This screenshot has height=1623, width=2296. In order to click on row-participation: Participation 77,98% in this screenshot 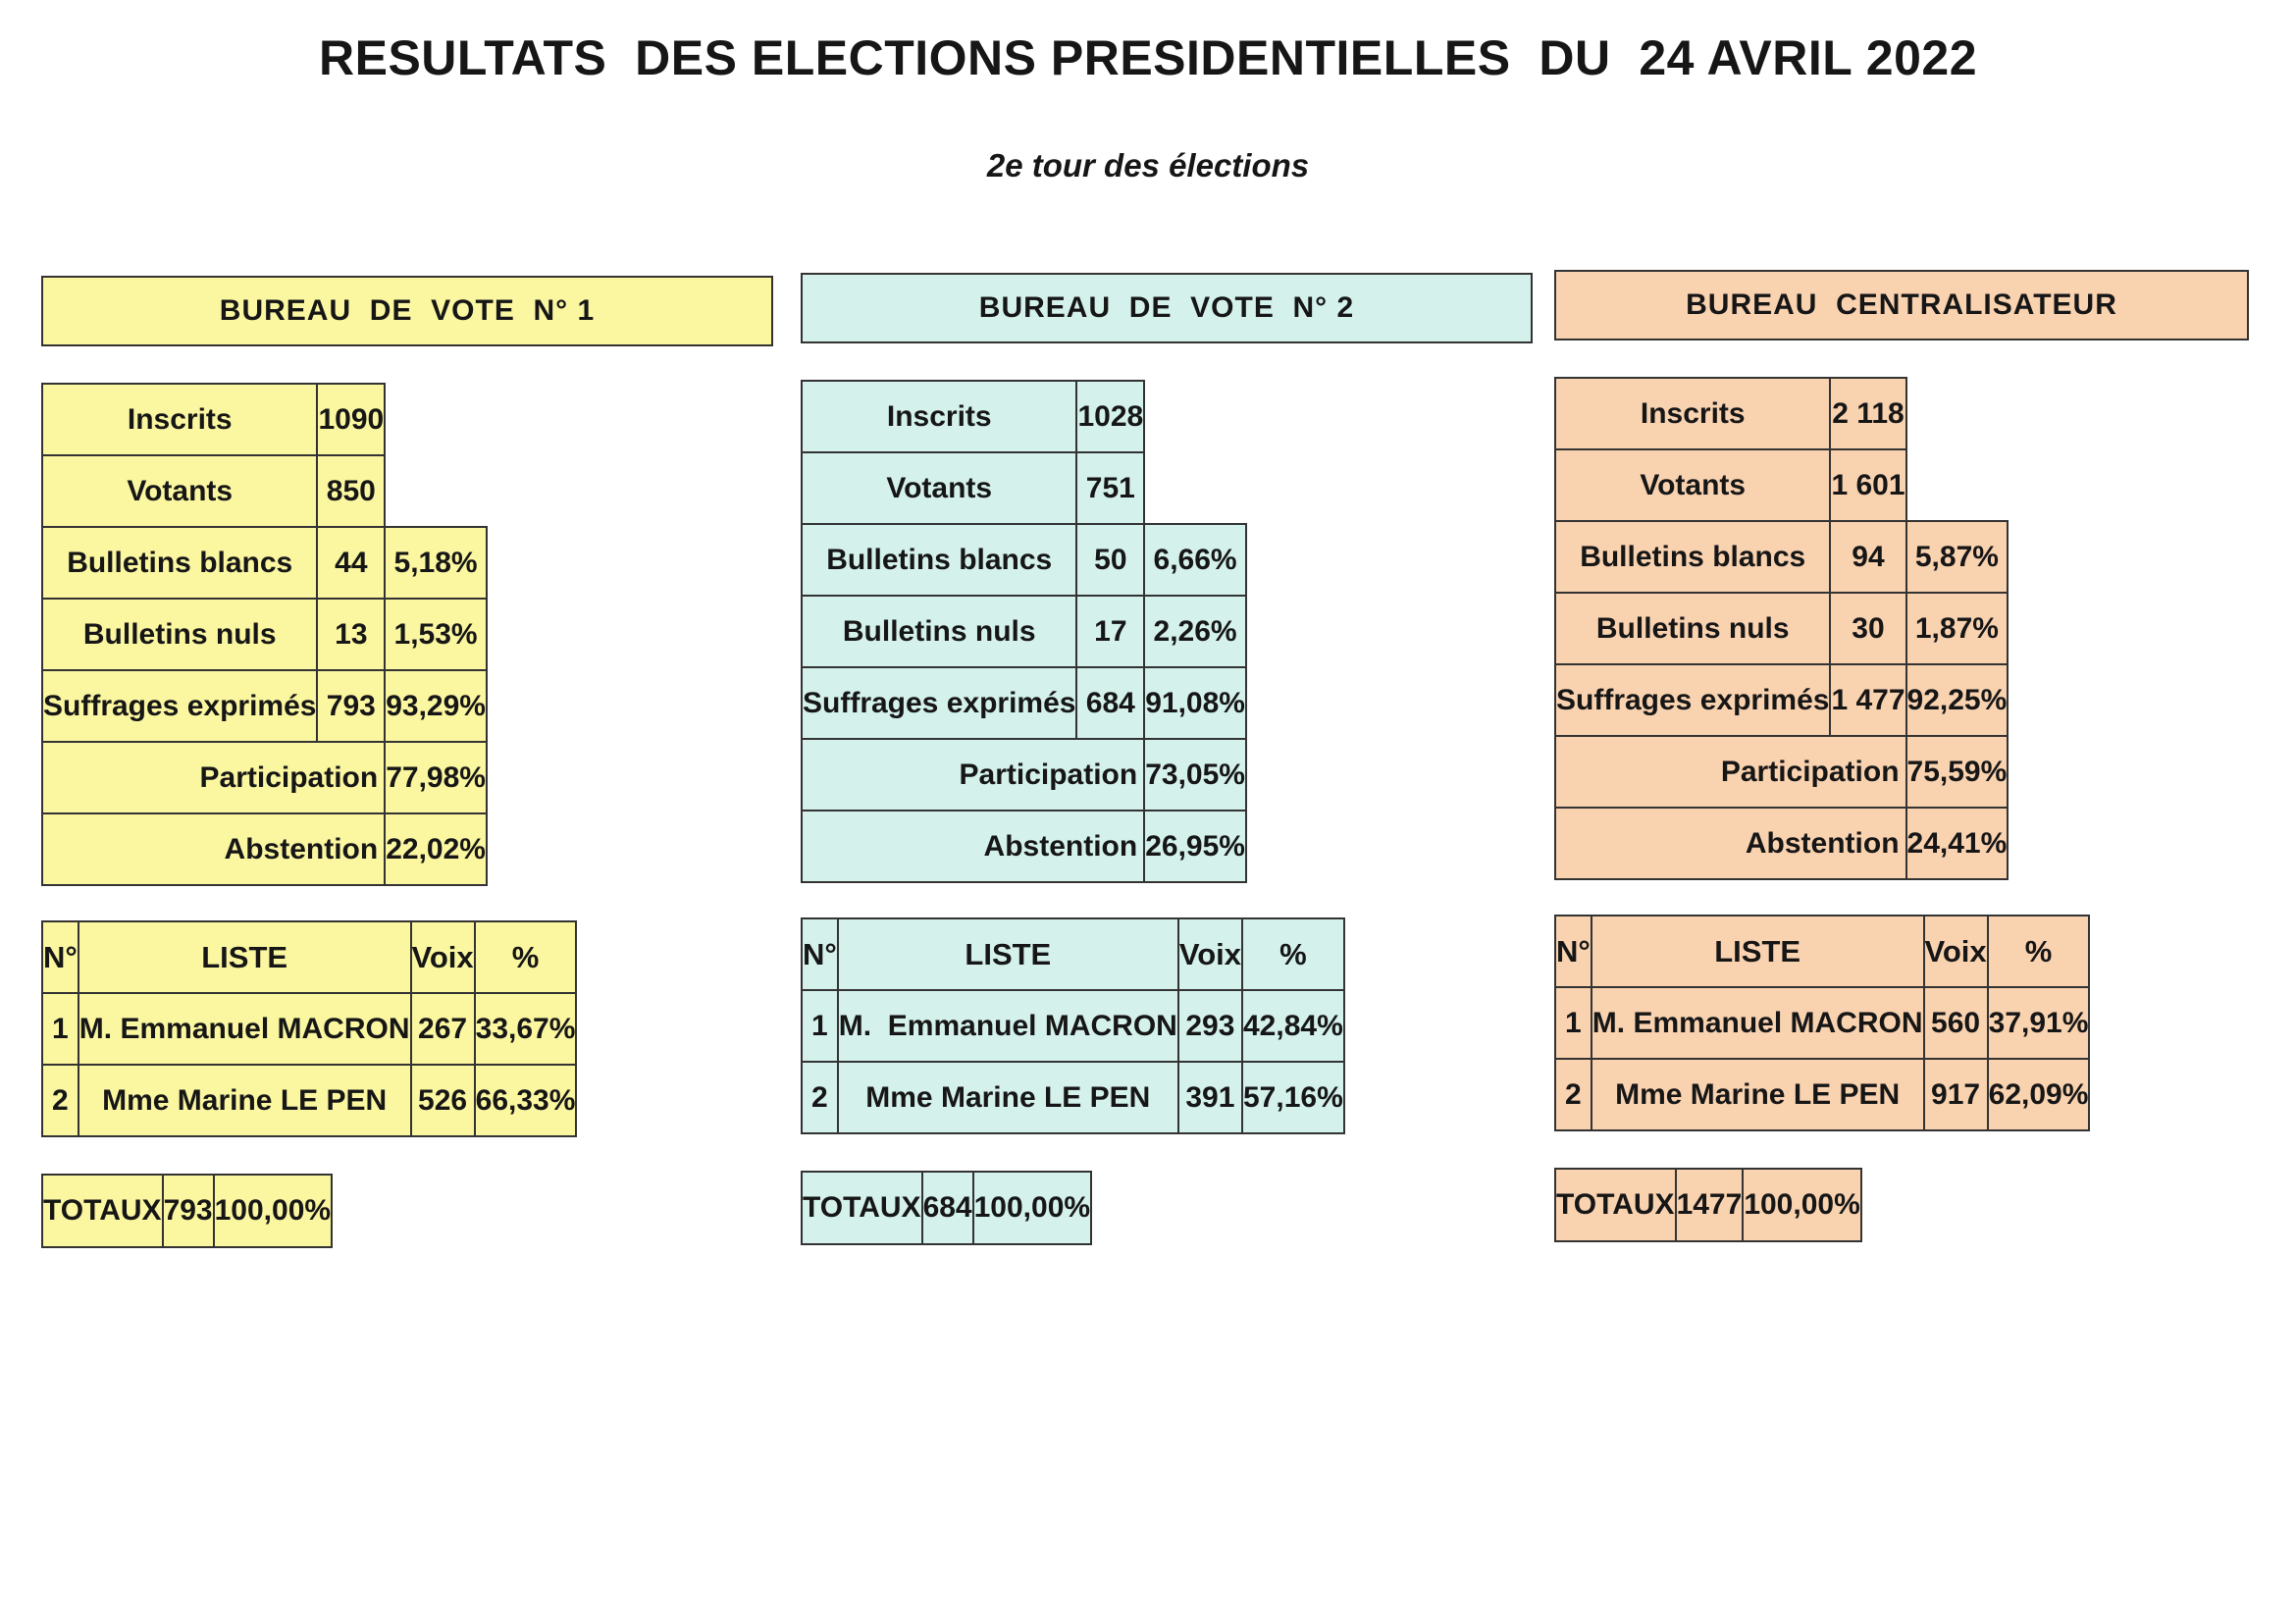, I will do `click(264, 777)`.